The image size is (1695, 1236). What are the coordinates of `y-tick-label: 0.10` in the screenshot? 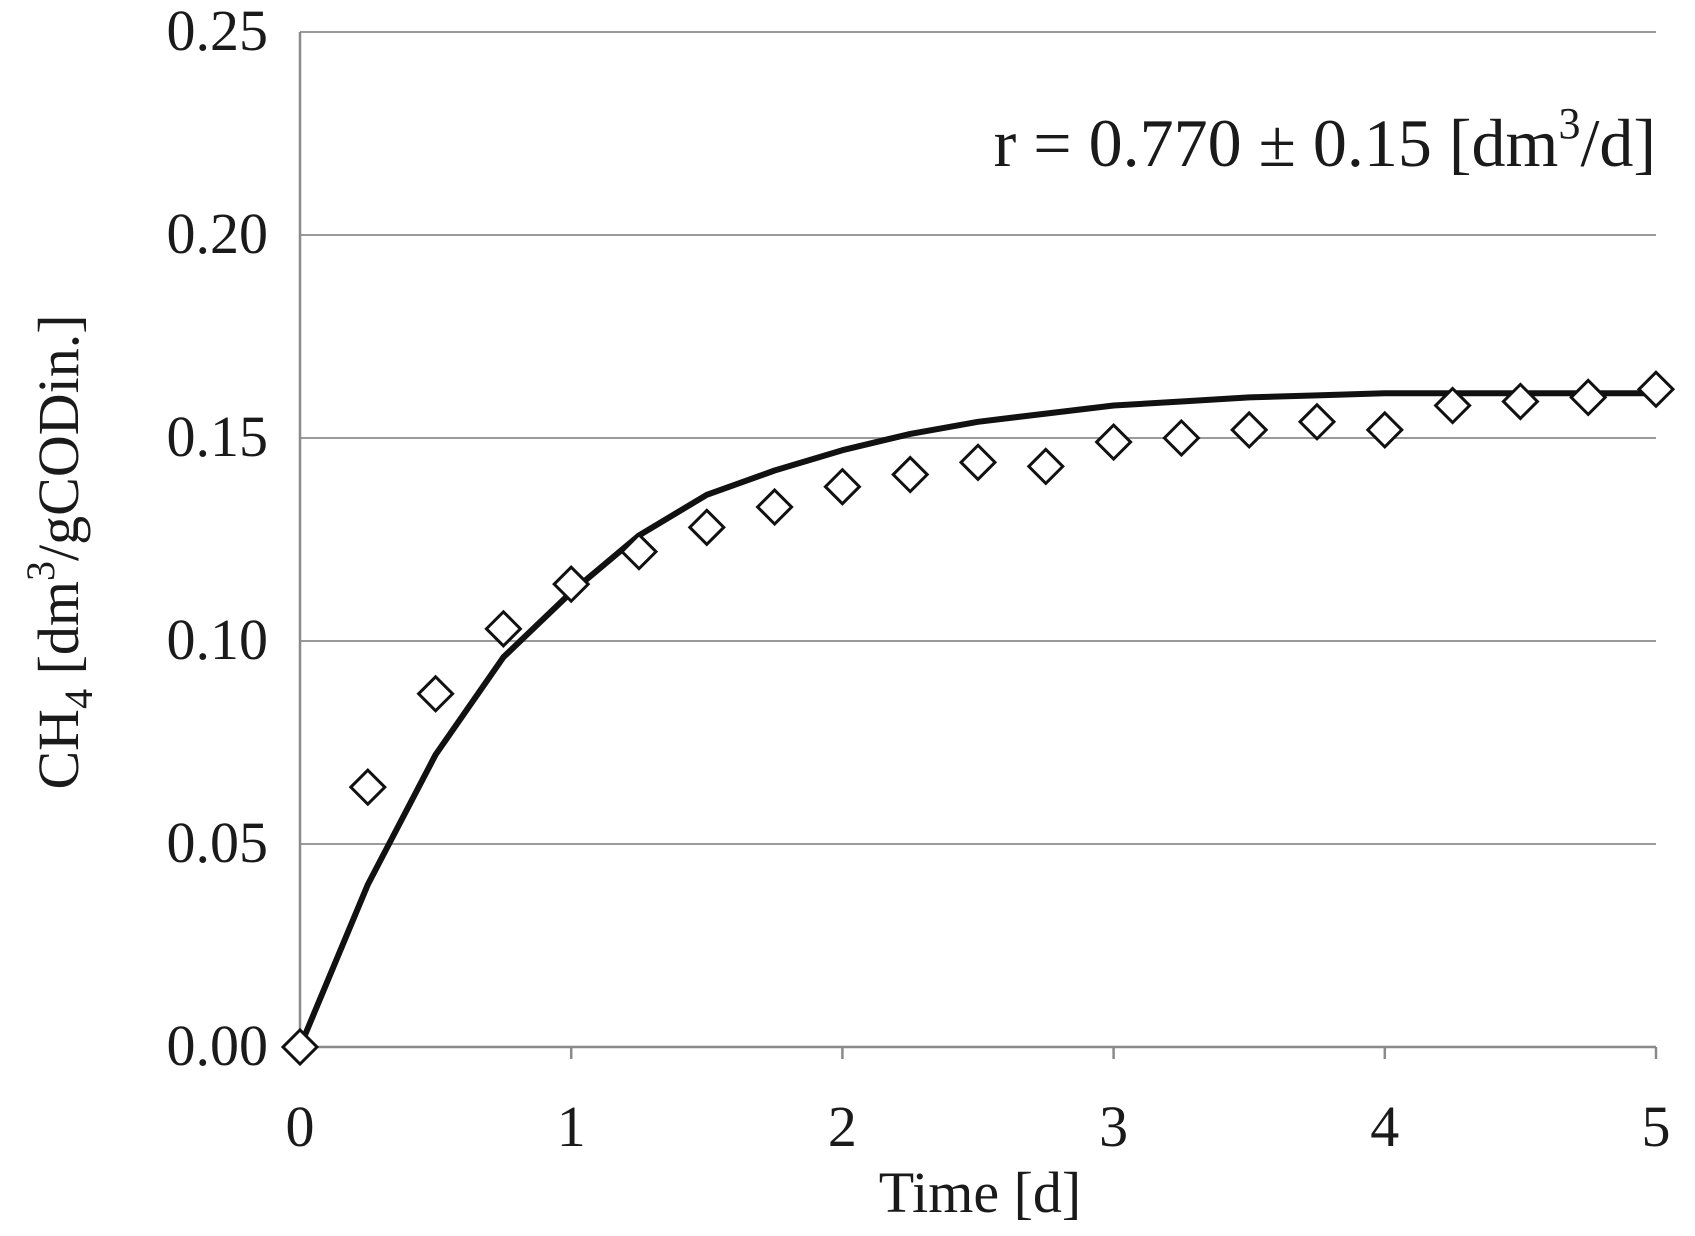 It's located at (218, 639).